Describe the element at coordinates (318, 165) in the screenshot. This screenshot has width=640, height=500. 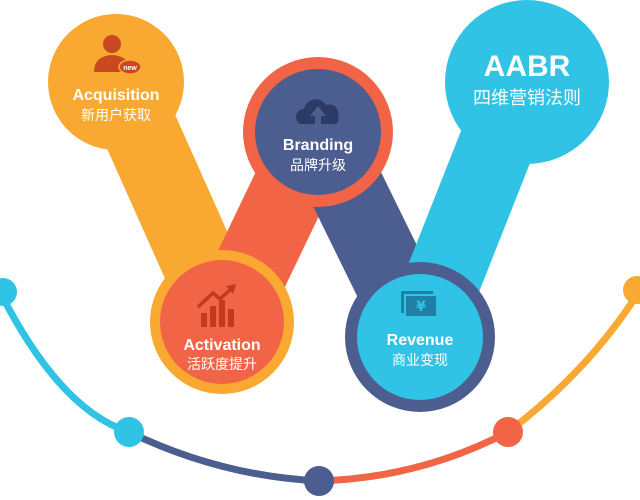
I see `branding-label-cn: 品牌升级` at that location.